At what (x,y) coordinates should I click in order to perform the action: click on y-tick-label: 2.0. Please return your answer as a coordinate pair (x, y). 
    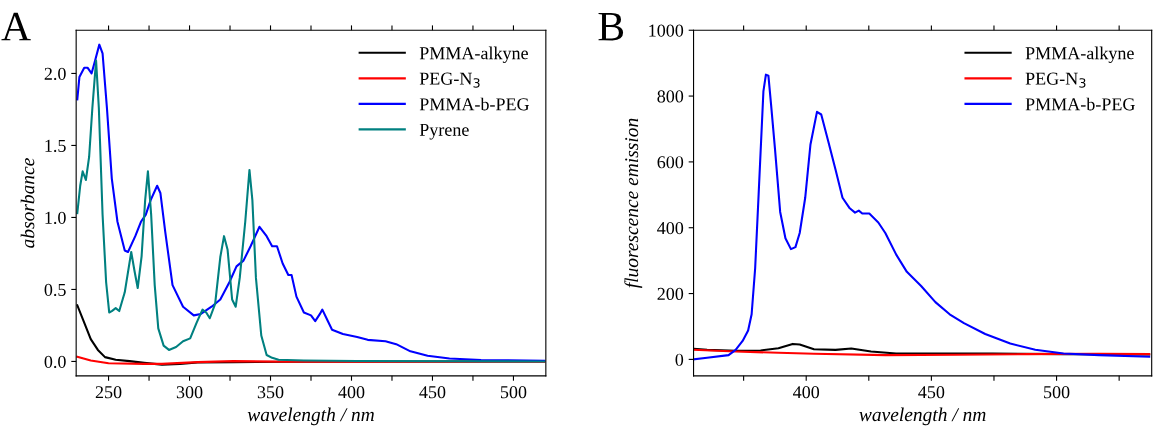
    Looking at the image, I should click on (55, 73).